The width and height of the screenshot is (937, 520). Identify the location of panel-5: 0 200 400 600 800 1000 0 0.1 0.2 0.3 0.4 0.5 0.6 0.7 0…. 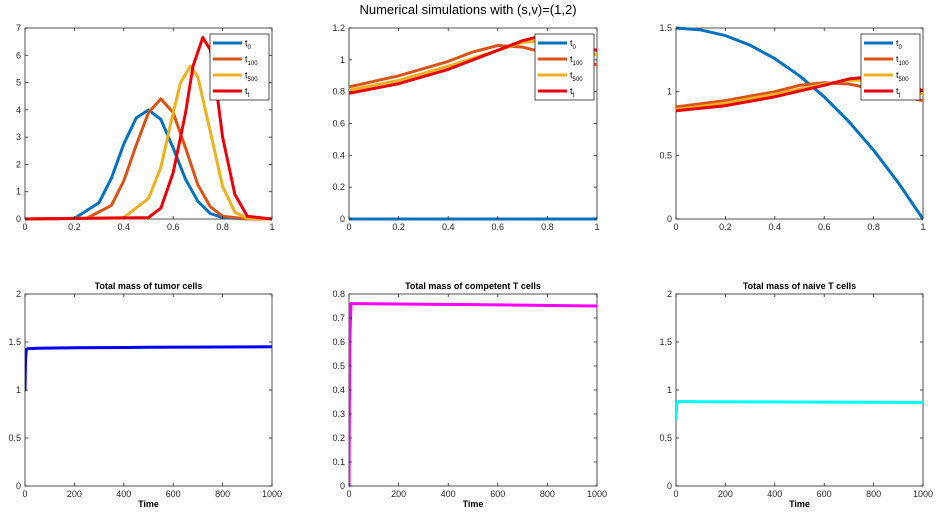
(469, 395).